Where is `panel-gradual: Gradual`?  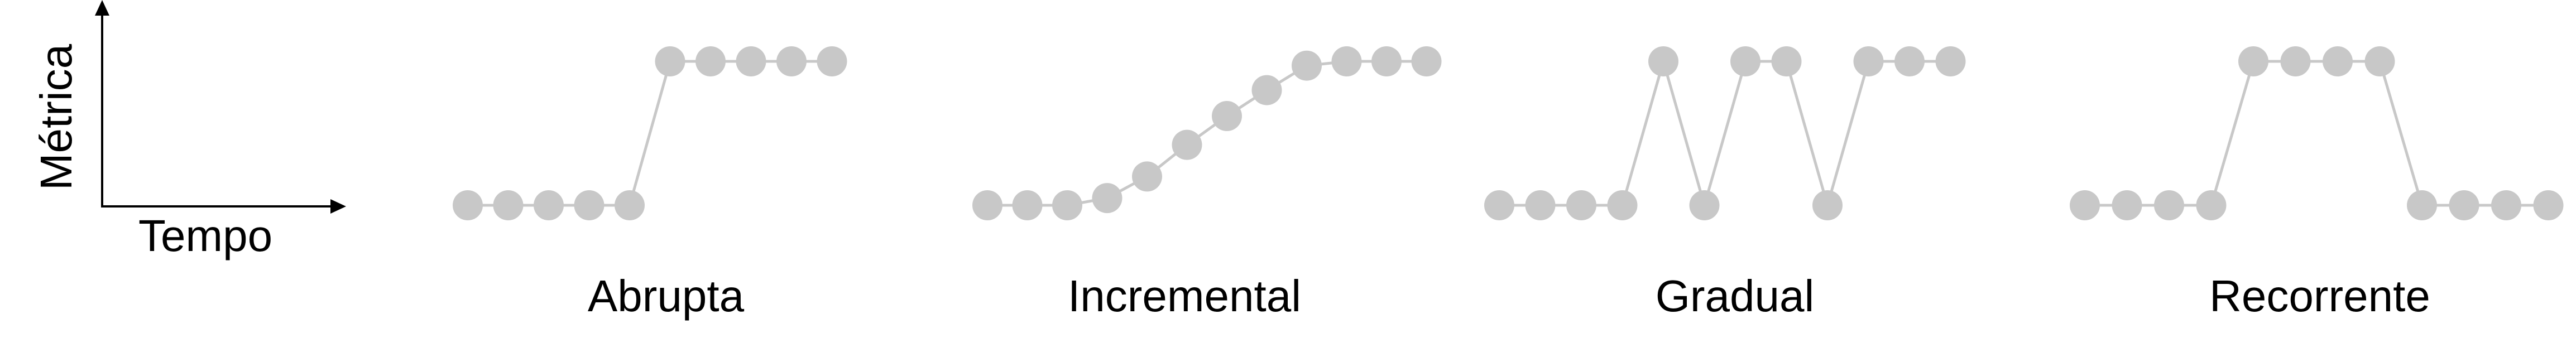 panel-gradual: Gradual is located at coordinates (1725, 184).